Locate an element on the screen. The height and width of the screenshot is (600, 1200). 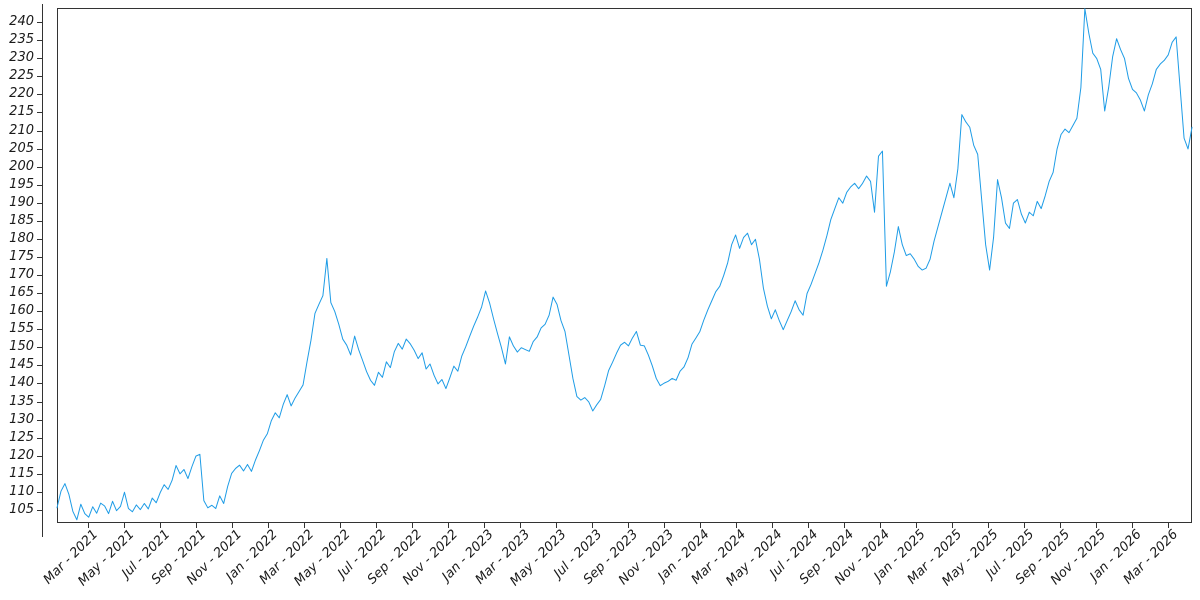
y-tick-label: 160 is located at coordinates (21, 311).